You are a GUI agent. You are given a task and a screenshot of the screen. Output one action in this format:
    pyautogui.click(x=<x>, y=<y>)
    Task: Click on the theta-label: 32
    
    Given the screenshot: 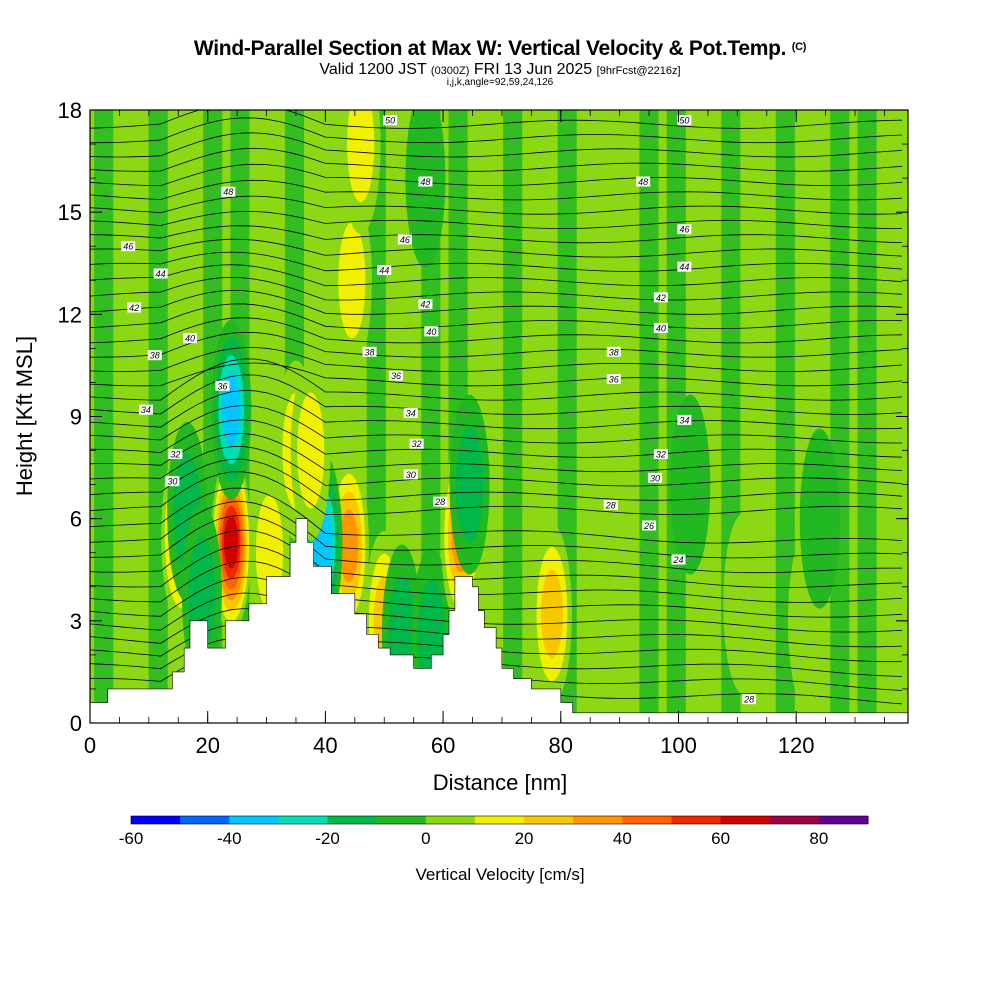 What is the action you would take?
    pyautogui.click(x=660, y=453)
    